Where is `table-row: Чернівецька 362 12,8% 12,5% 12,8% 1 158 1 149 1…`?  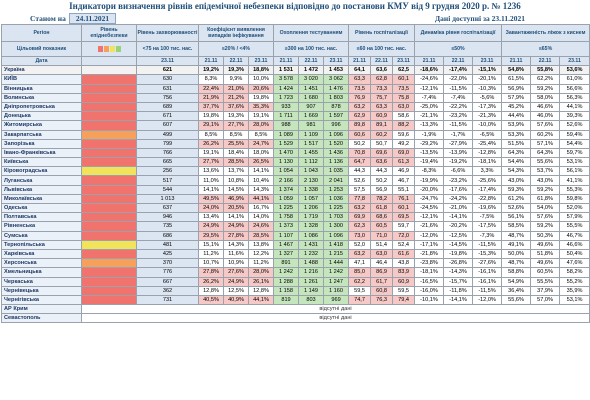
table-row: Чернівецька 362 12,8% 12,5% 12,8% 1 158 1 149 1… is located at coordinates (295, 290).